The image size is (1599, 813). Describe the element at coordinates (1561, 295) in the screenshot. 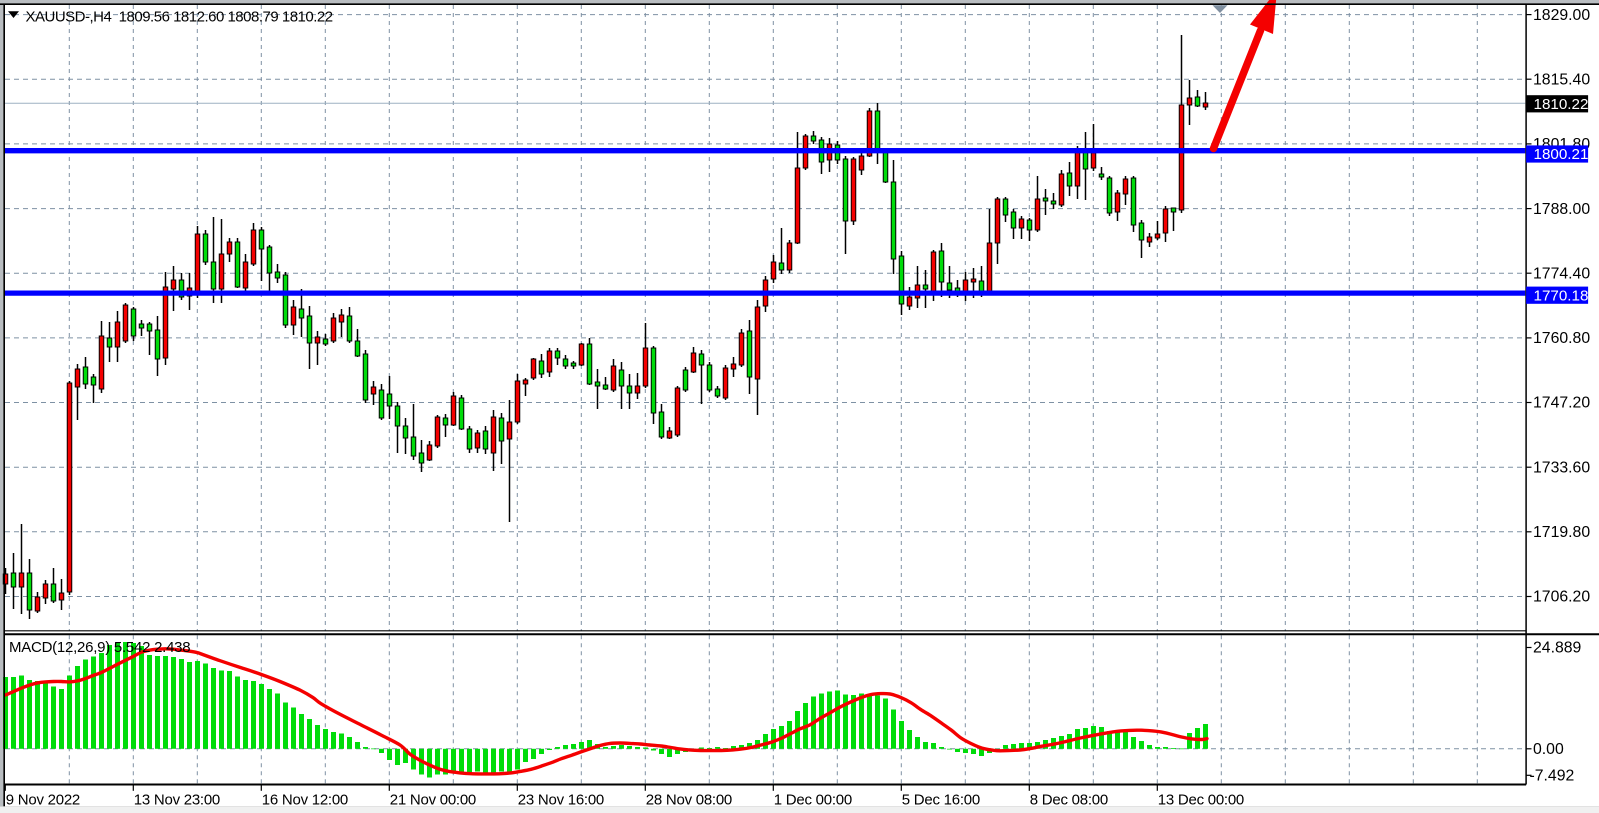

I see `svg-text: 1770.18` at that location.